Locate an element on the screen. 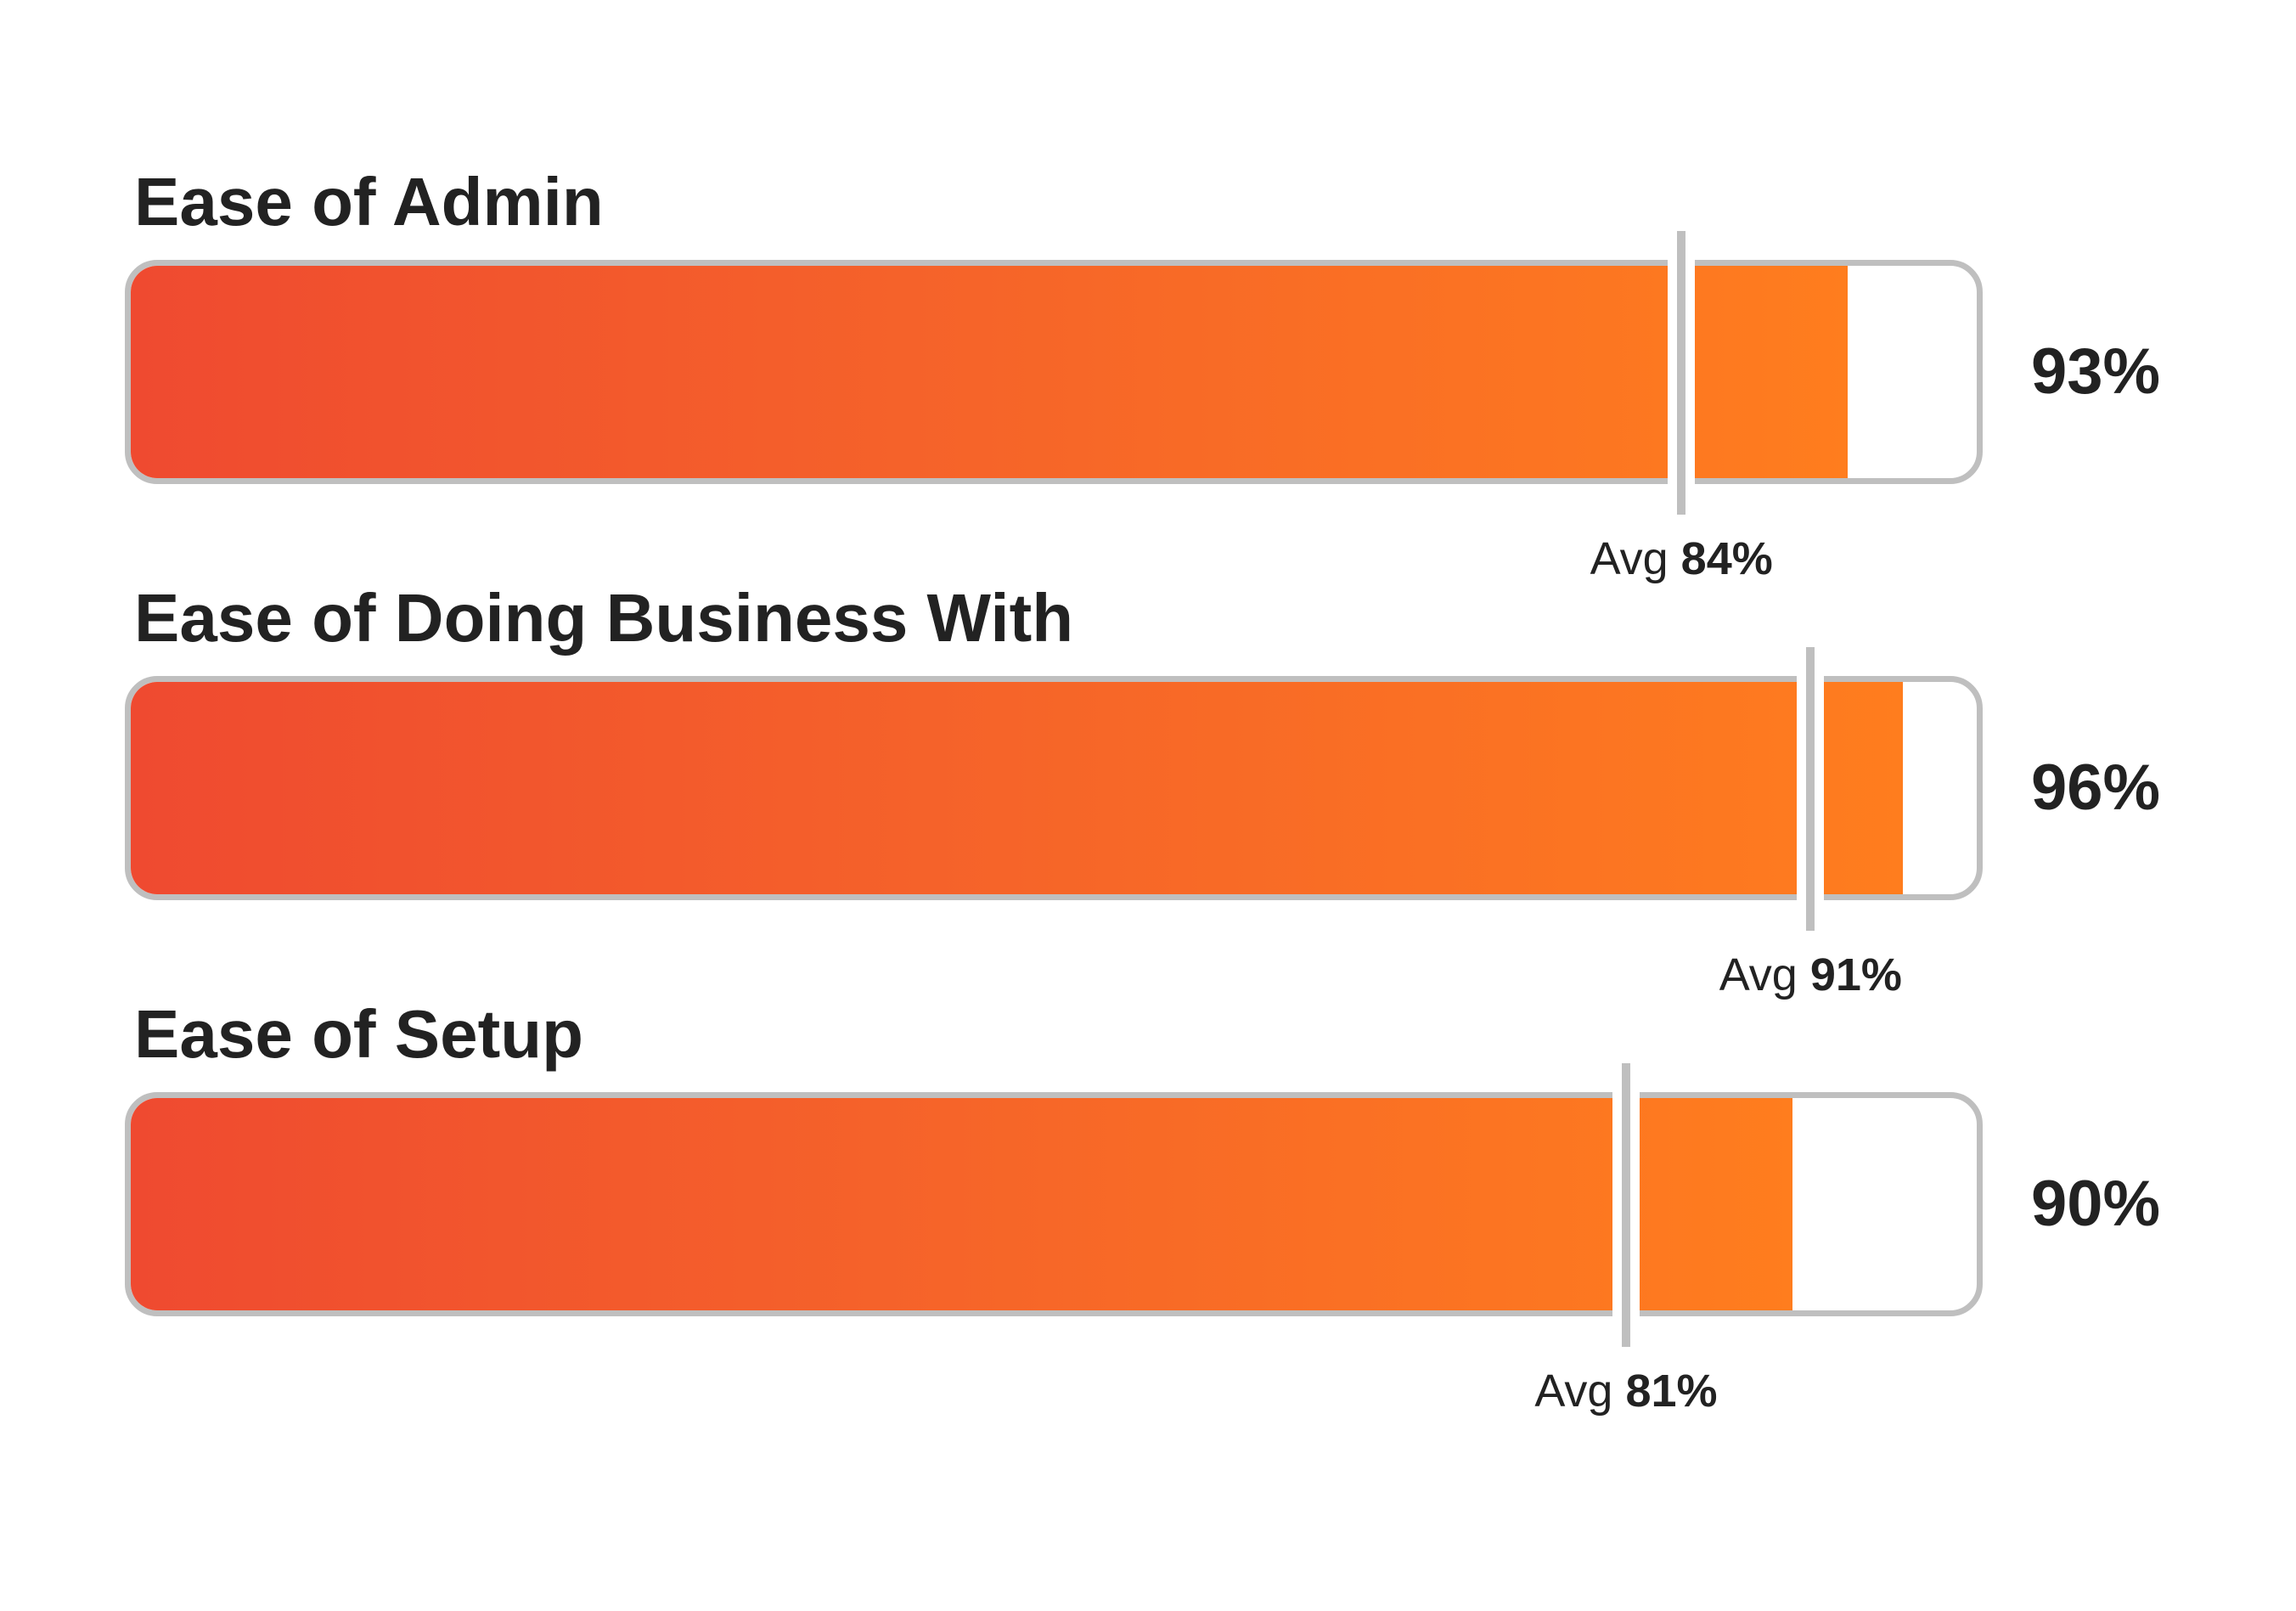 The width and height of the screenshot is (2296, 1611). avg-value: 84% is located at coordinates (1727, 558).